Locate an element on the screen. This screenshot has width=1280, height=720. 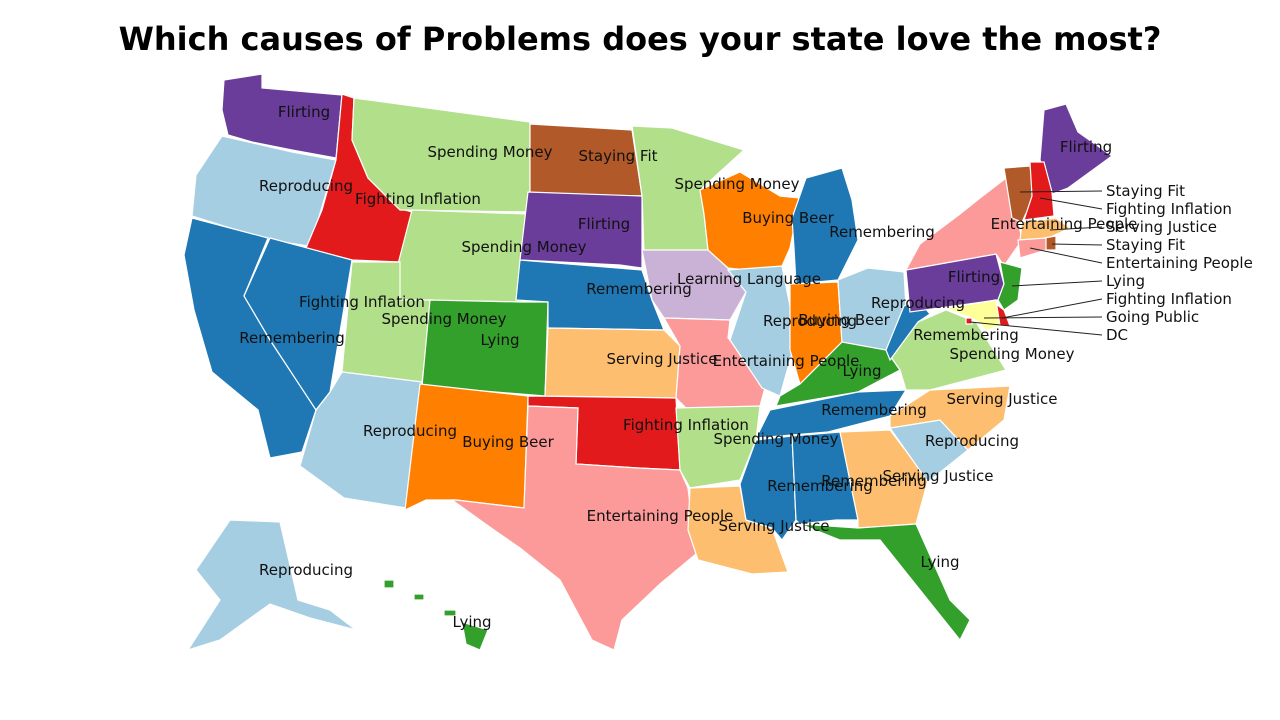
leader-line-de is located at coordinates (1052, 308).